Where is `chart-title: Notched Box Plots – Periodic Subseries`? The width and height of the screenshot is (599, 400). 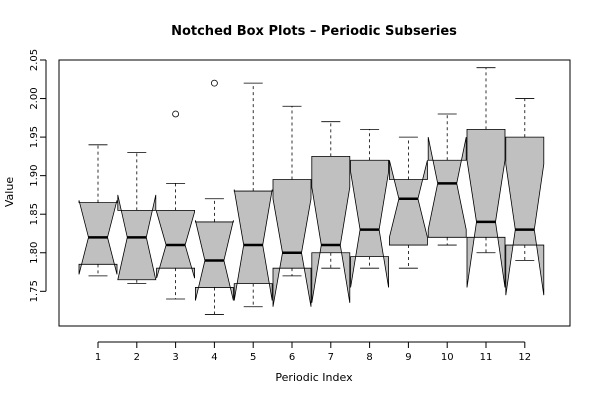
chart-title: Notched Box Plots – Periodic Subseries is located at coordinates (314, 31).